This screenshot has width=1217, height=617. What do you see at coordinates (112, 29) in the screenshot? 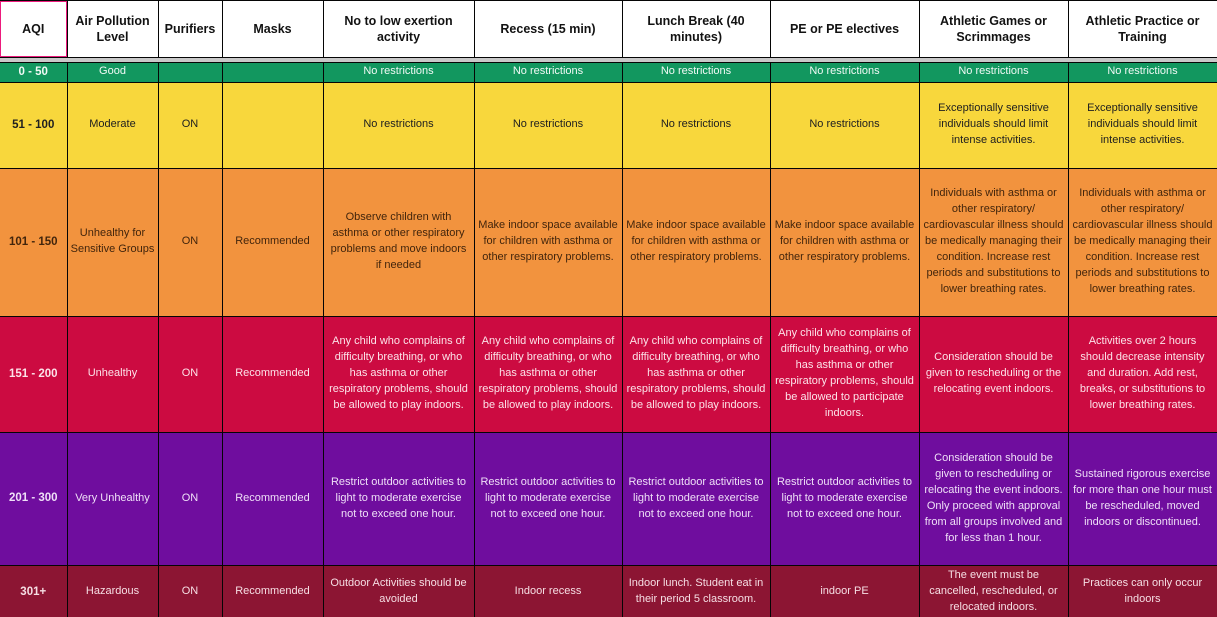
I see `col-header-air-pollution-level: Air Pollution Level` at bounding box center [112, 29].